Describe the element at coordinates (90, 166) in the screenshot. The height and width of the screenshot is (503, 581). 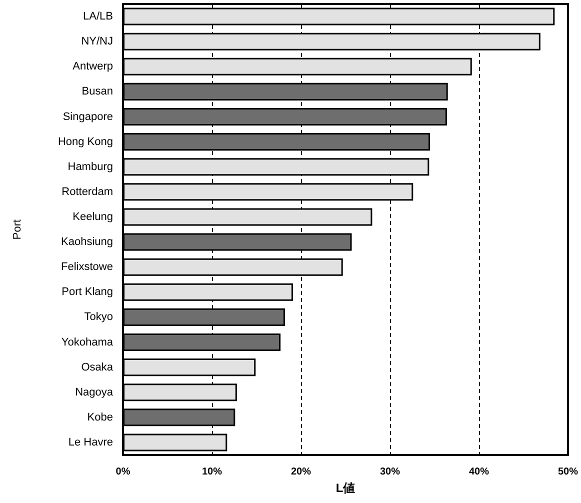
I see `y-tick-label: Hamburg` at that location.